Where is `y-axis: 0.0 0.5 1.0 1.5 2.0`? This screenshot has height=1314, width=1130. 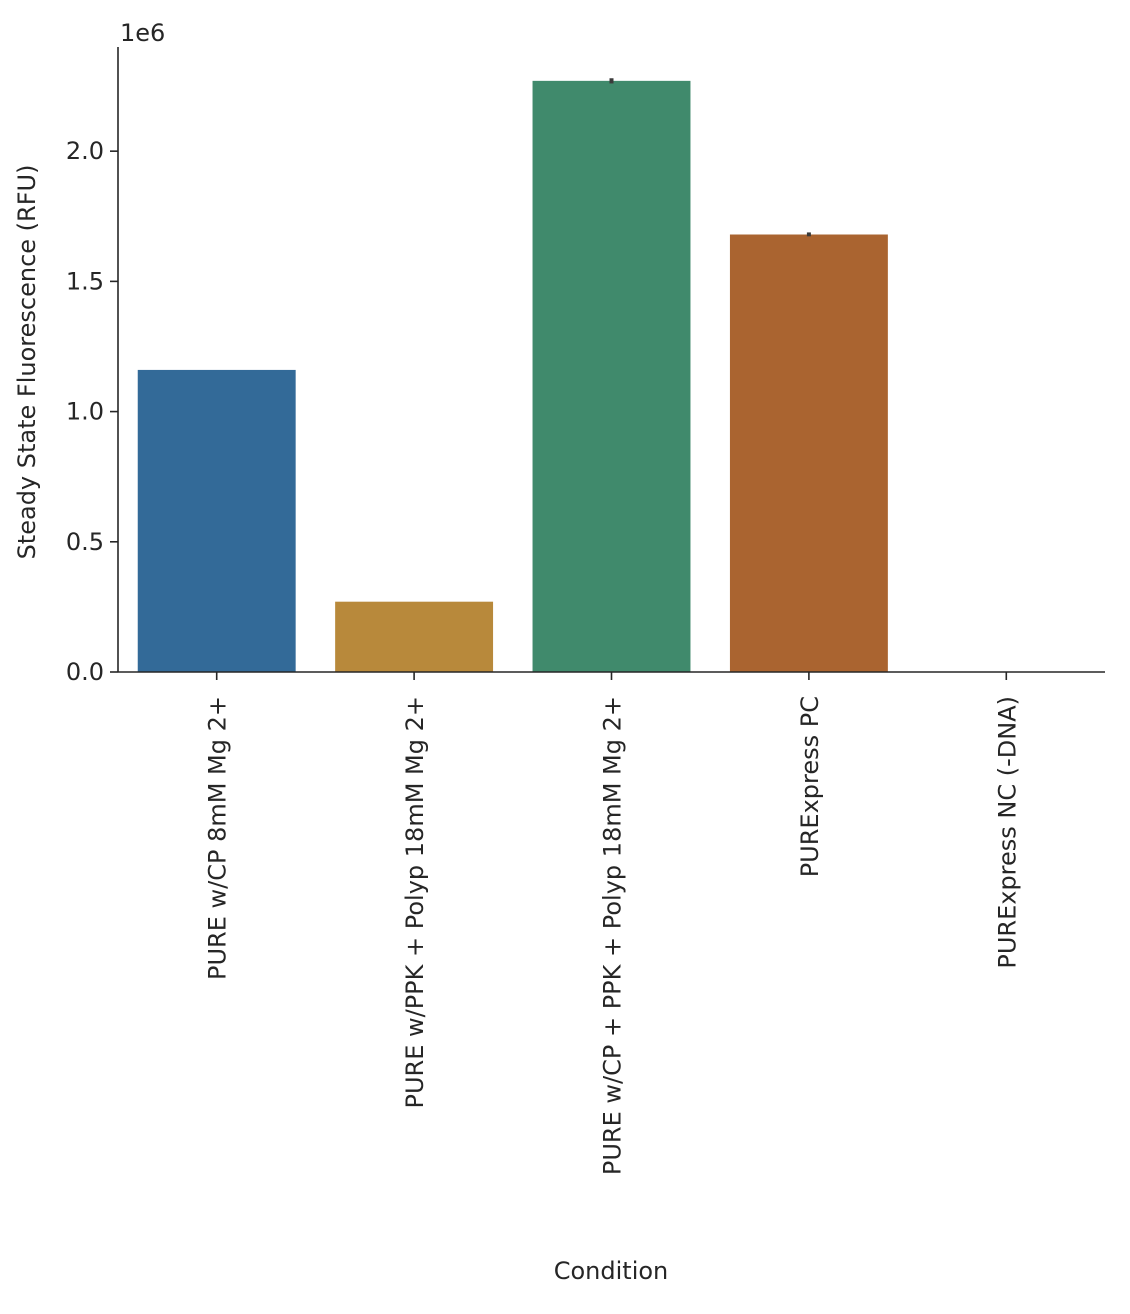 y-axis: 0.0 0.5 1.0 1.5 2.0 is located at coordinates (92, 366).